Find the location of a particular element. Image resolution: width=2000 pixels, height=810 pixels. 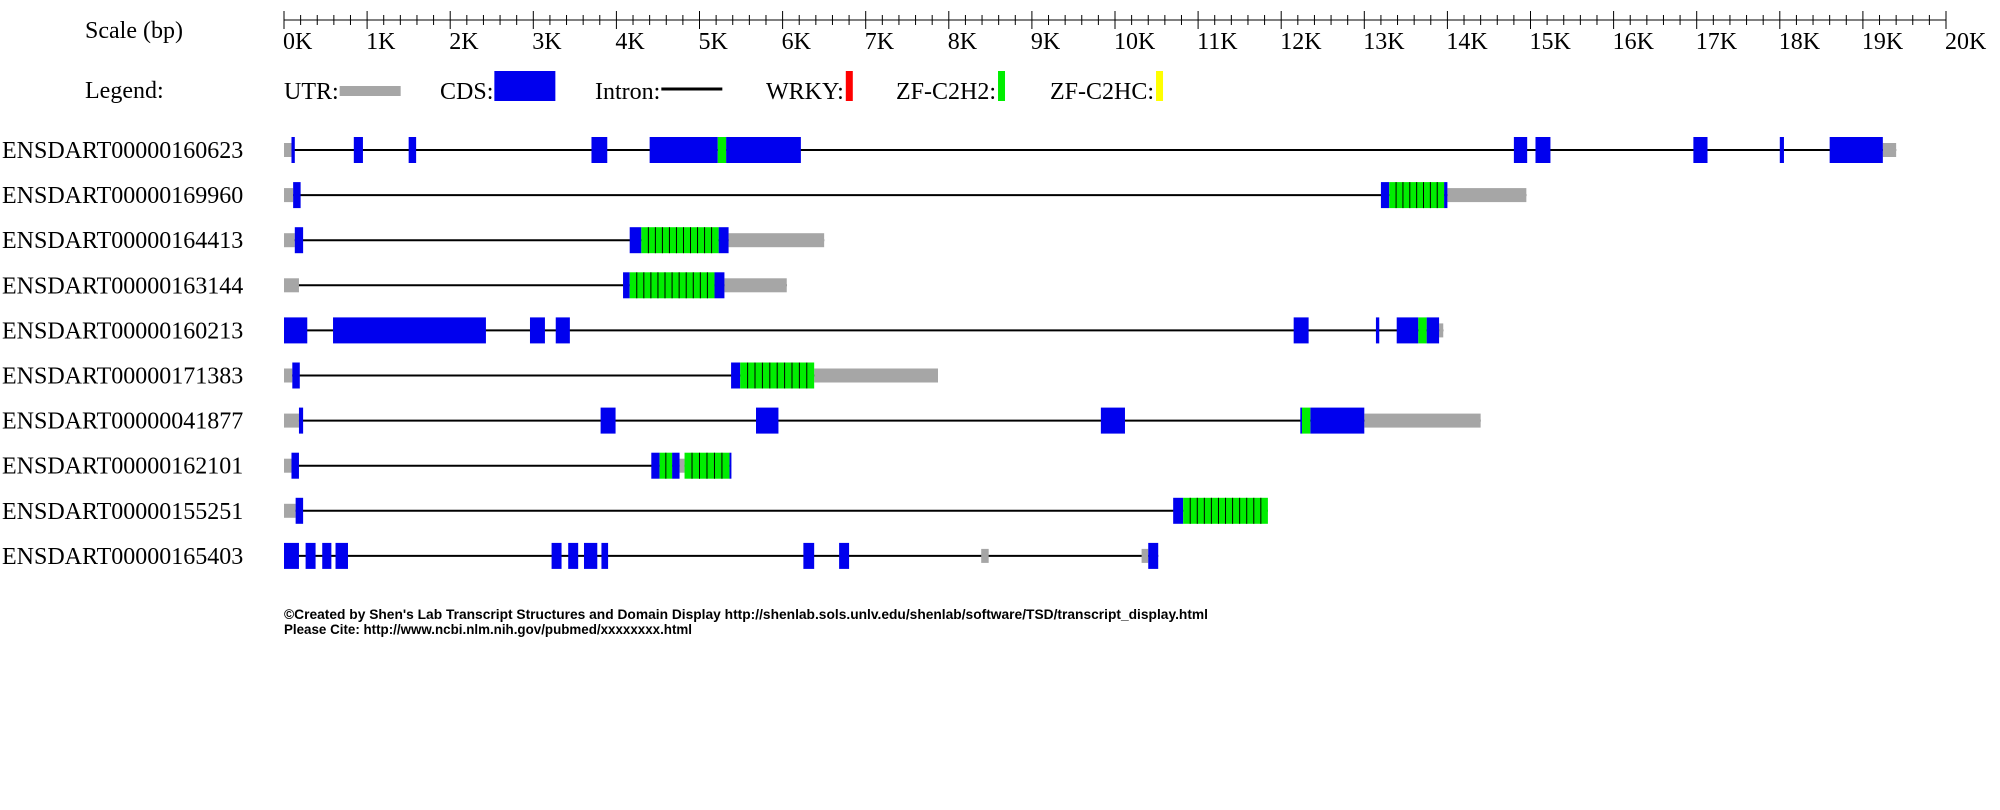

transcript-name: ENSDART00000160213 is located at coordinates (122, 331).